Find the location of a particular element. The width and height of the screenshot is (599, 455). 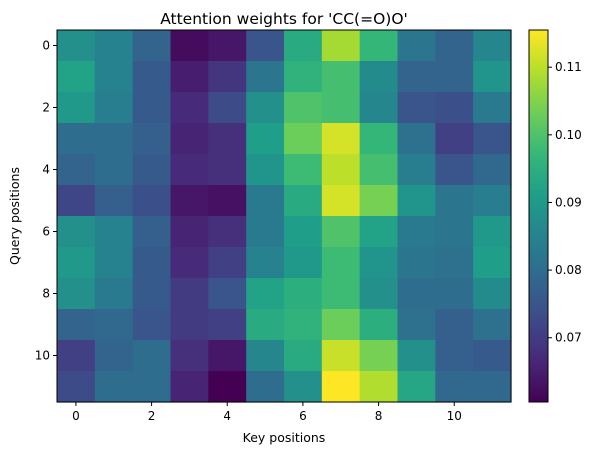

colorbar-tick-label: 0.07 is located at coordinates (568, 338).